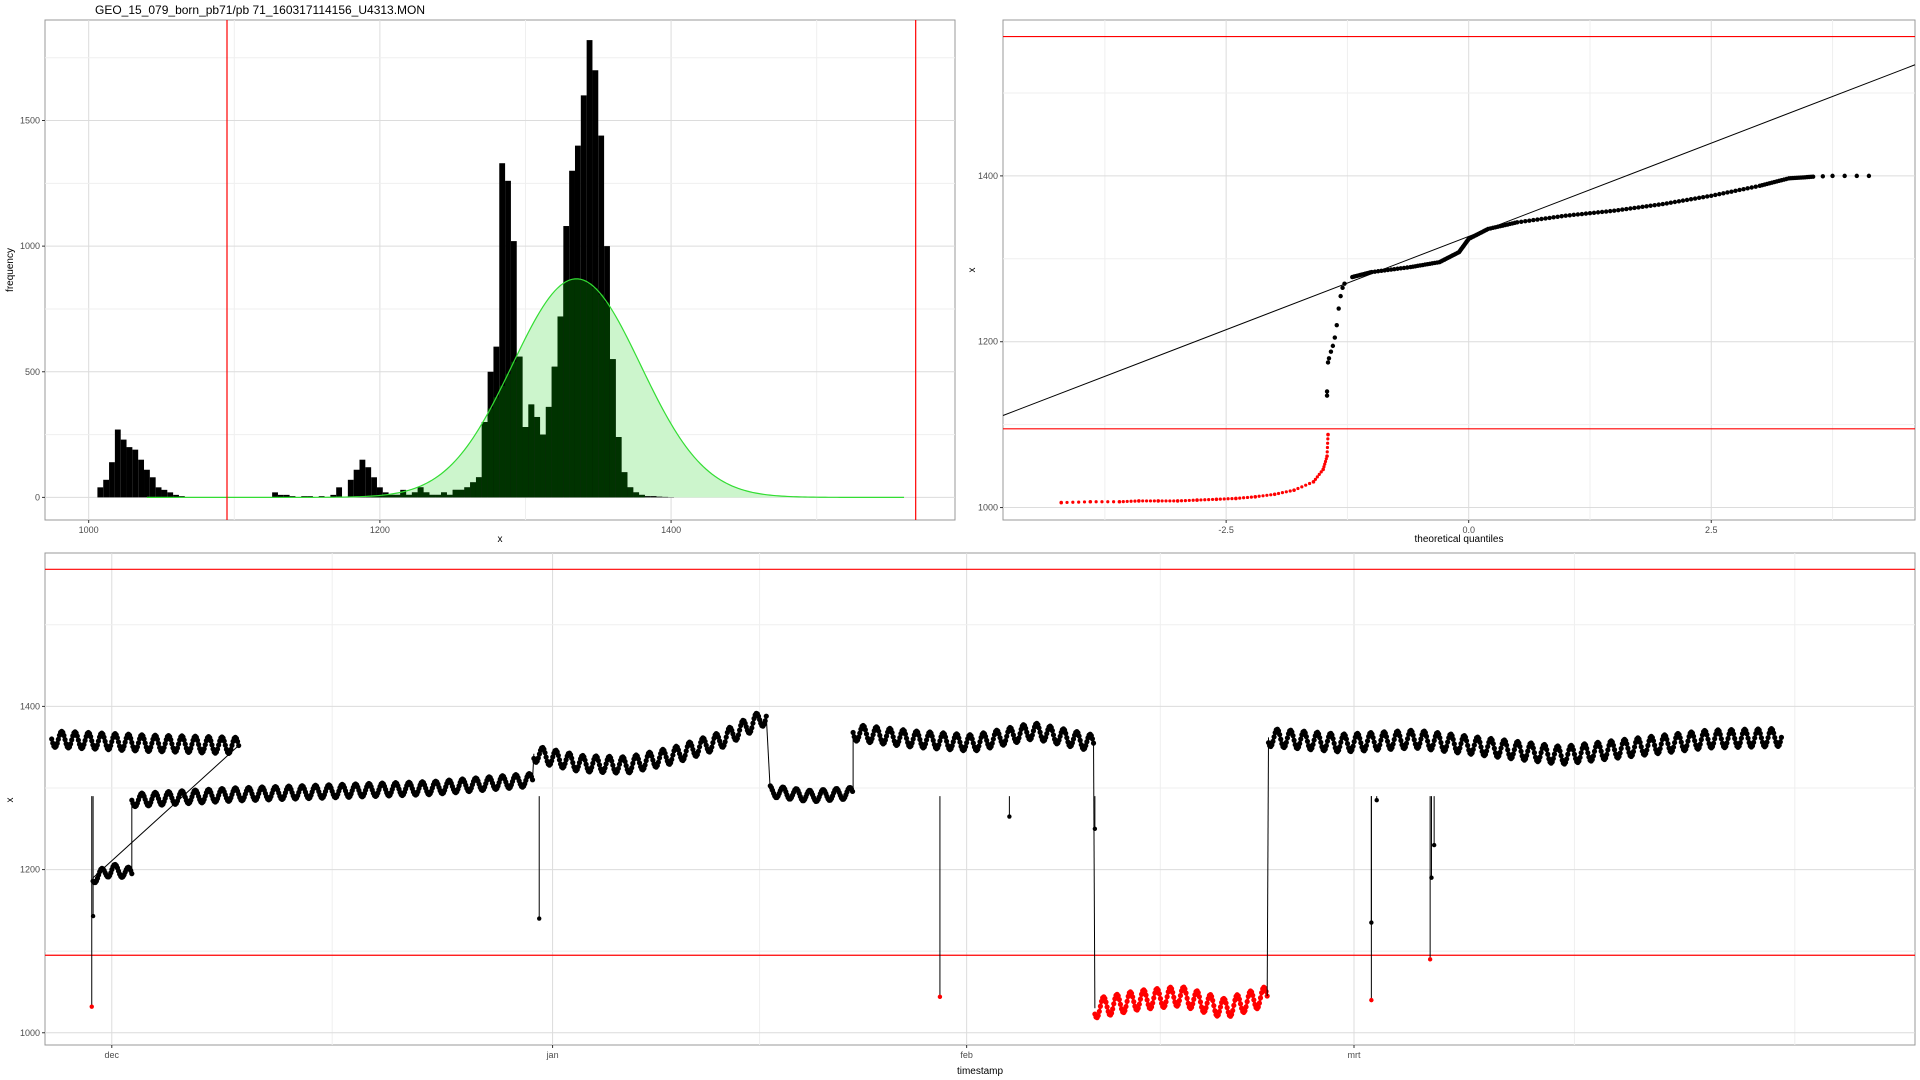  Describe the element at coordinates (30, 121) in the screenshot. I see `y-tick-label: 1500` at that location.